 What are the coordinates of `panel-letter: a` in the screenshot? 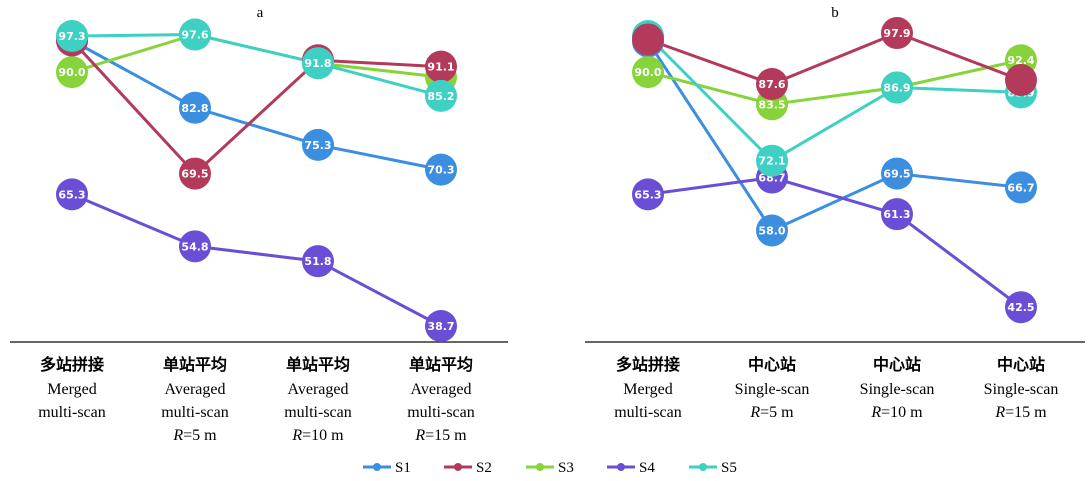 It's located at (260, 13).